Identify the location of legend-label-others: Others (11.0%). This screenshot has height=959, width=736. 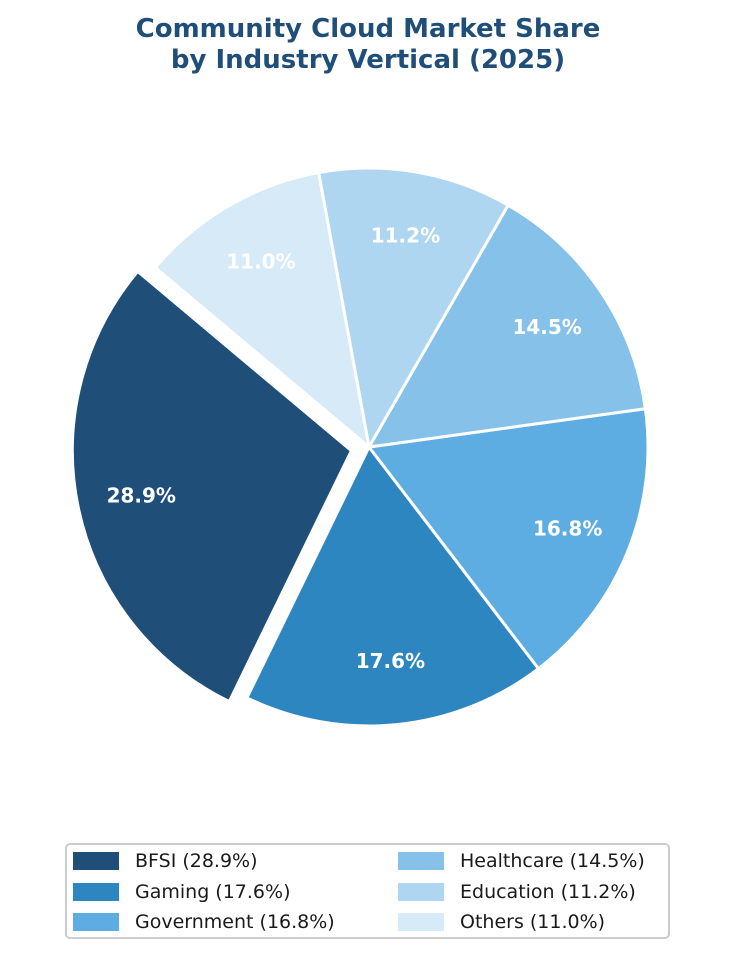
(533, 922).